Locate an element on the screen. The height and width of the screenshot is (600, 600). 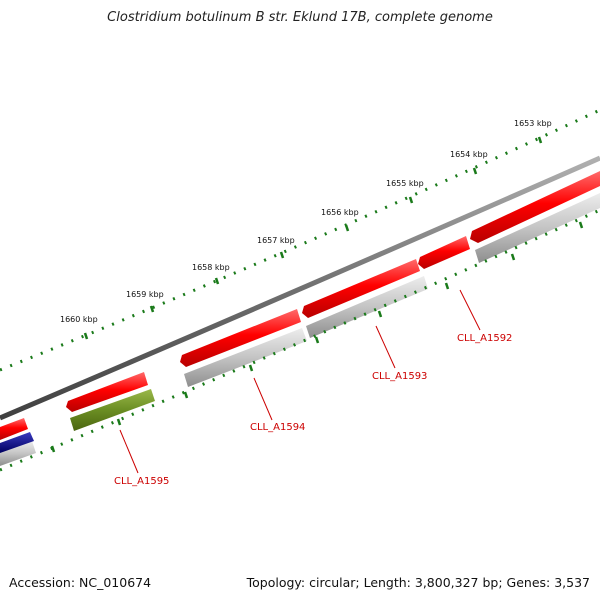
ruler-label: 1658 kbp is located at coordinates (211, 267).